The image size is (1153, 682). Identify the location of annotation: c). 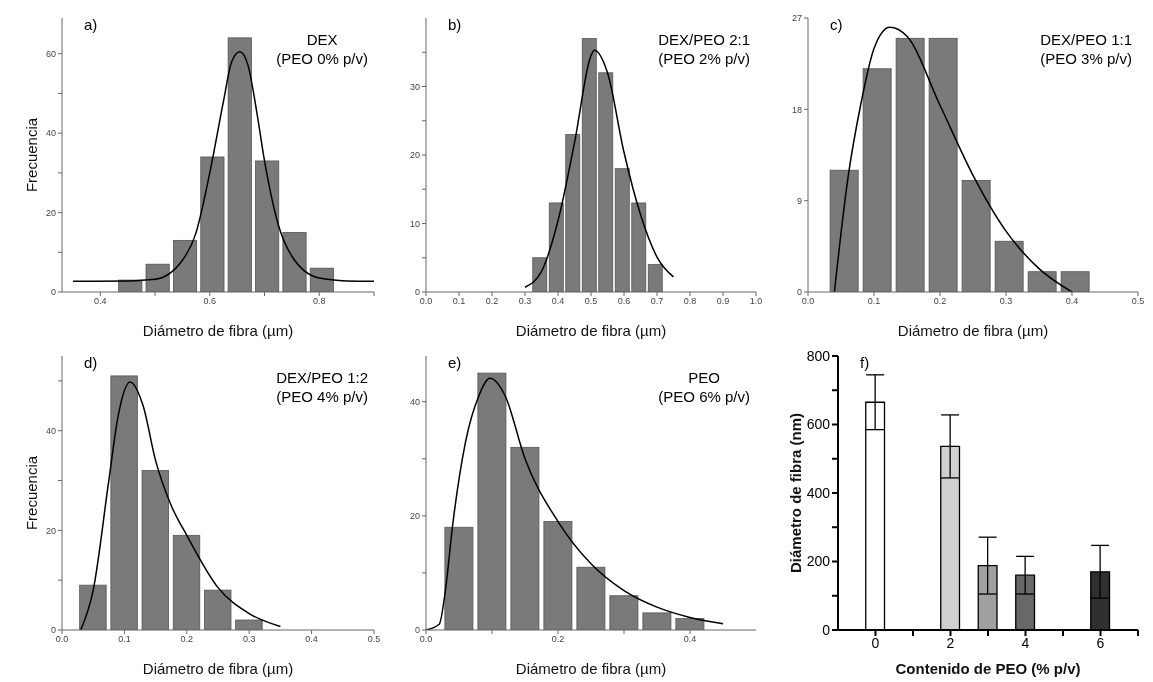
(836, 24).